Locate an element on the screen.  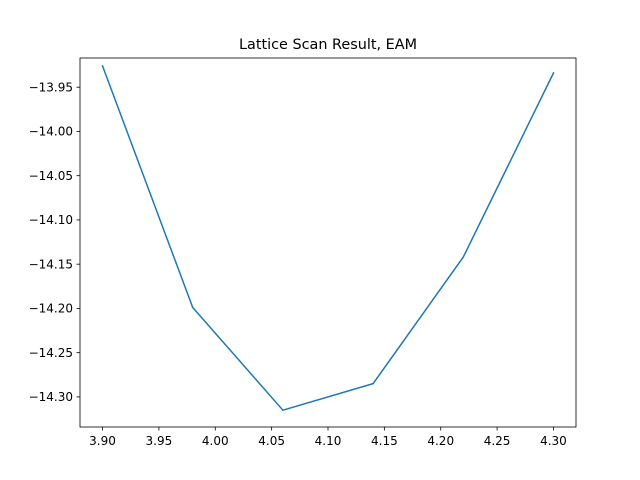
x-axis: 3.90 3.95 4.00 4.05 4.10 4.15 4.20 4.25 4.30 is located at coordinates (328, 437).